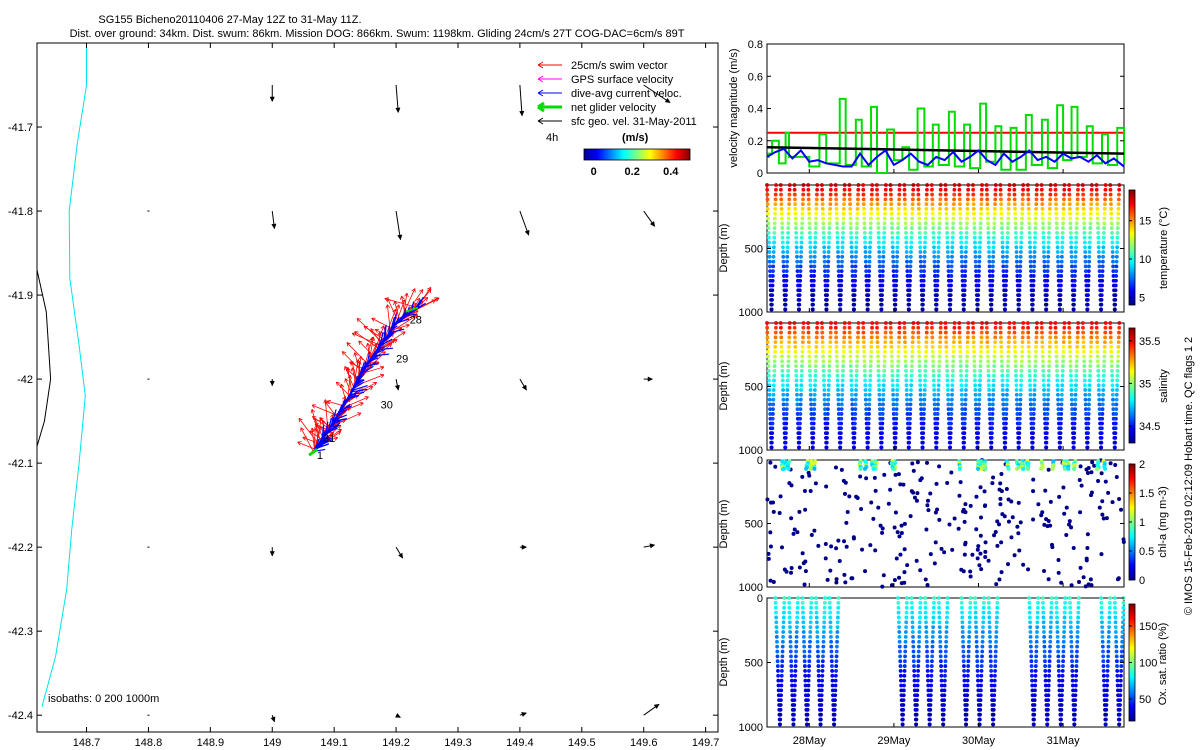 The image size is (1200, 750). What do you see at coordinates (582, 743) in the screenshot?
I see `map-x-tick-label: 149.5` at bounding box center [582, 743].